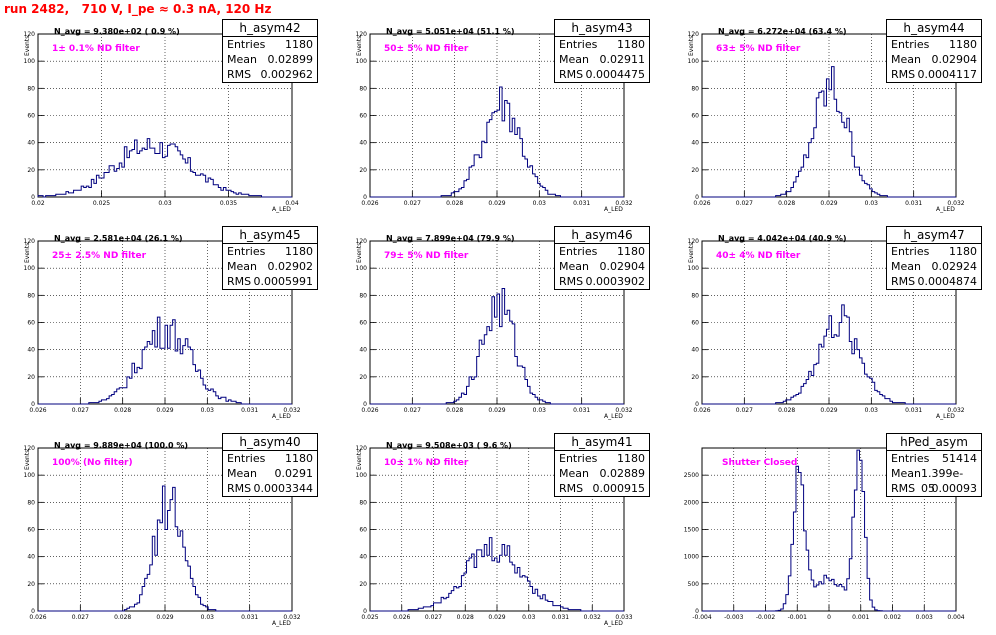  What do you see at coordinates (294, 473) in the screenshot?
I see `stats-value: 0.0291` at bounding box center [294, 473].